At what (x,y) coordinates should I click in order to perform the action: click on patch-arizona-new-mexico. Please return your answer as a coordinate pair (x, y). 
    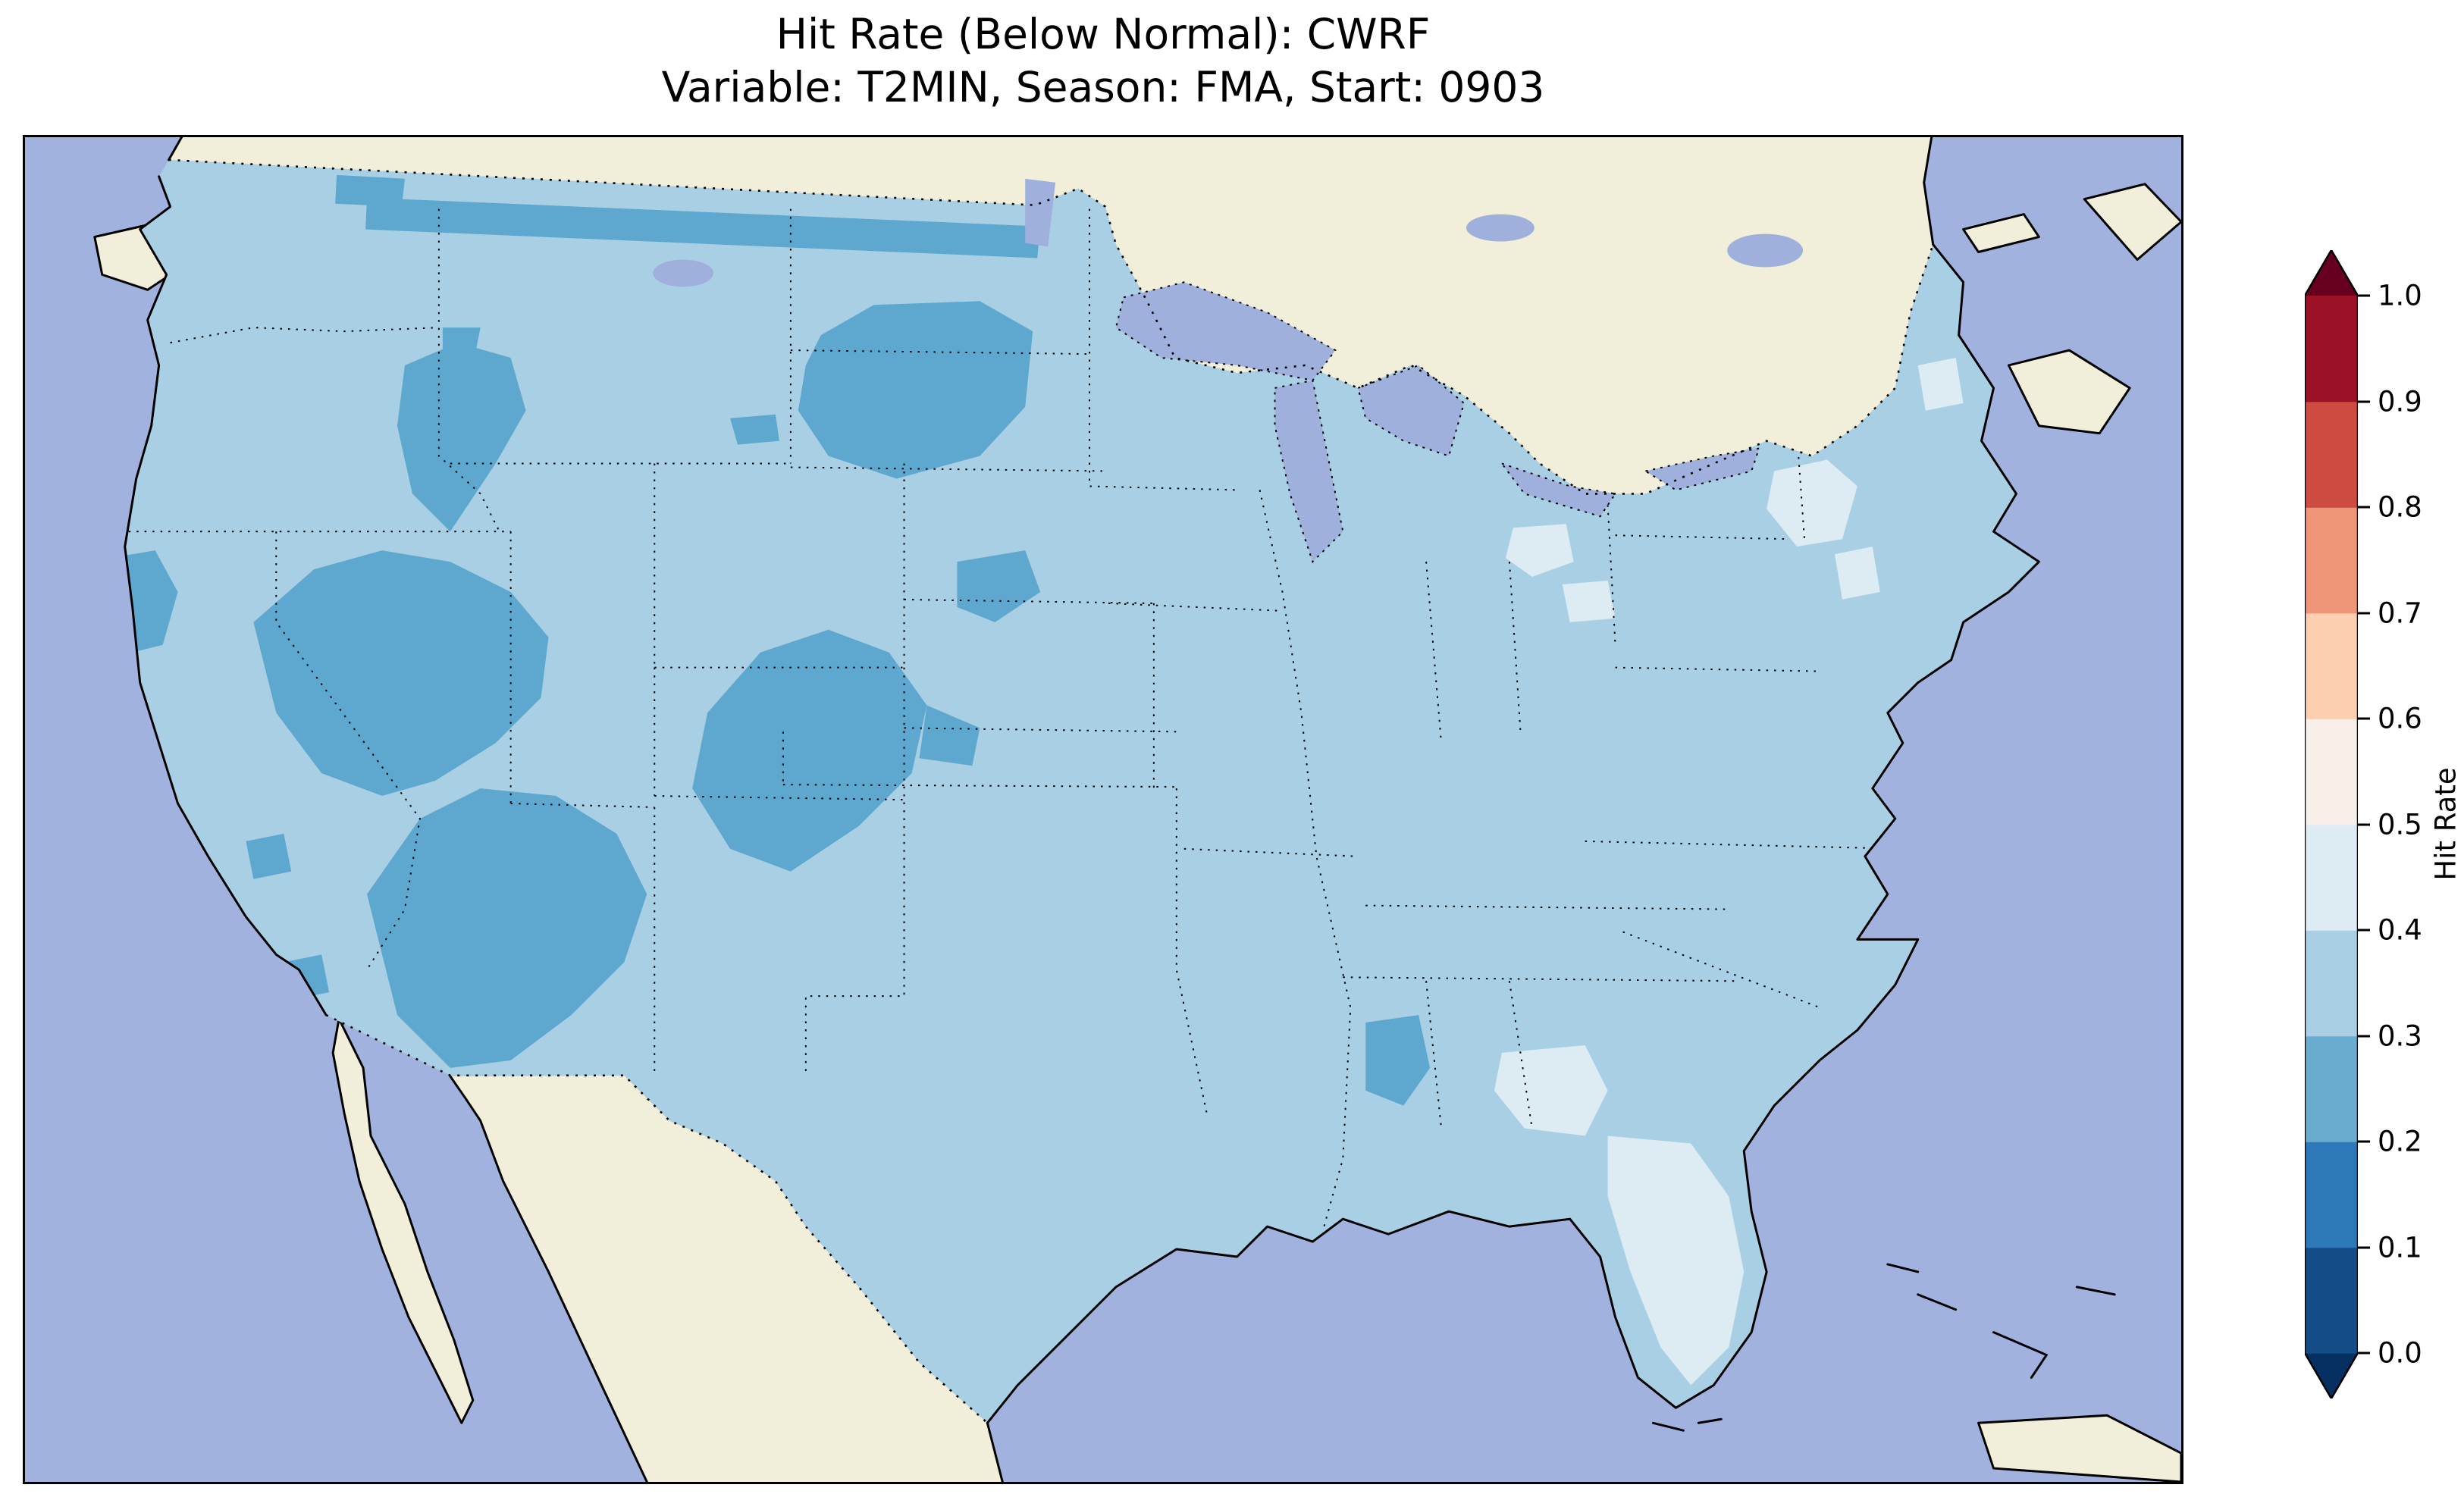
    Looking at the image, I should click on (507, 928).